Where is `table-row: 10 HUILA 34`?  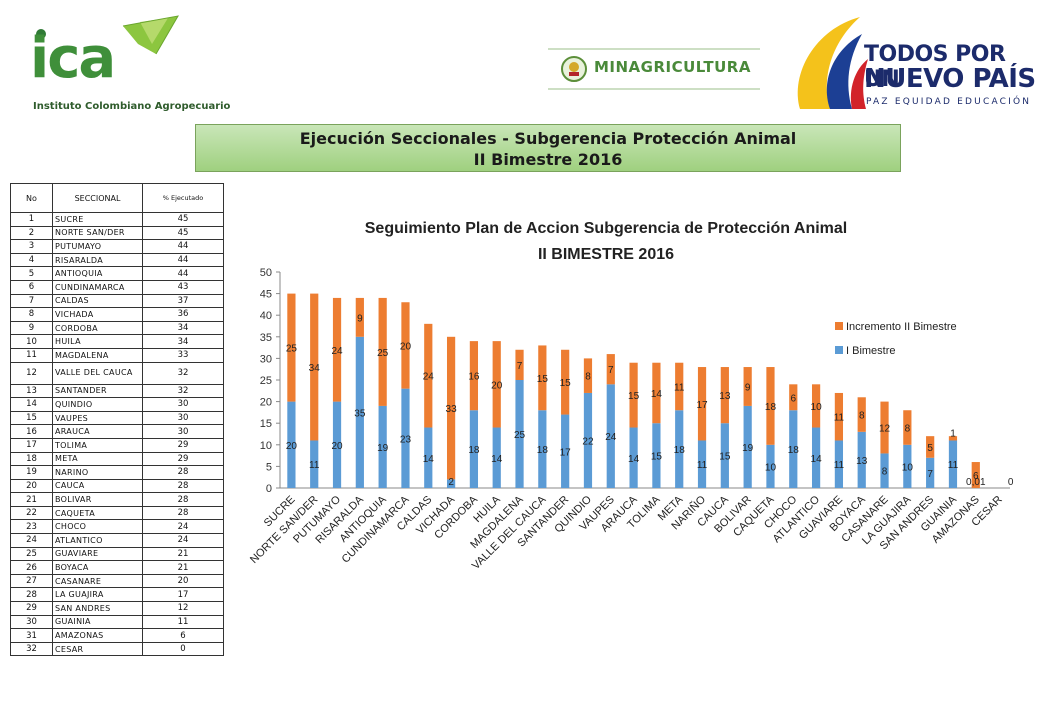 table-row: 10 HUILA 34 is located at coordinates (117, 341).